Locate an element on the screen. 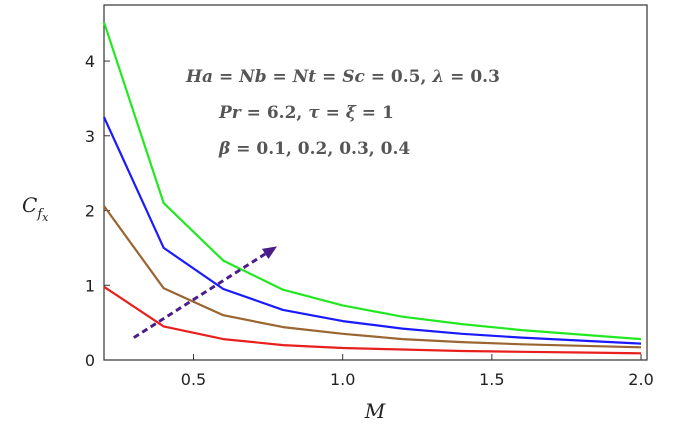  annotation-line1: Ha = Nb = Nt = Sc = 0.5, λ = 0.3 is located at coordinates (342, 77).